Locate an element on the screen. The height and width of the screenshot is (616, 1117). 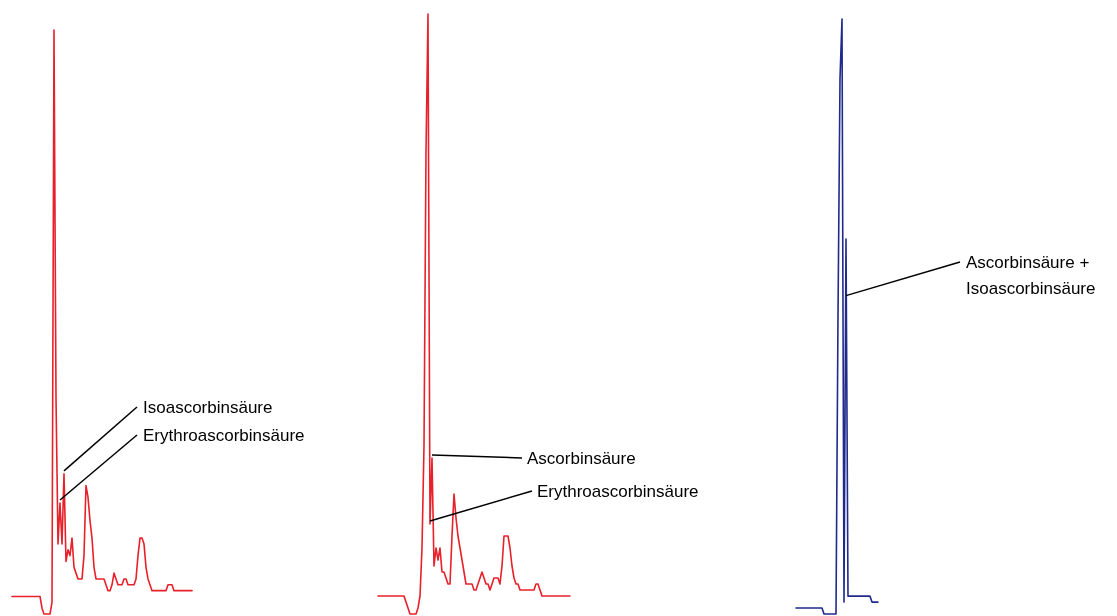
text: Ascorbinsäure + Isoascorbinsäure is located at coordinates (1031, 275).